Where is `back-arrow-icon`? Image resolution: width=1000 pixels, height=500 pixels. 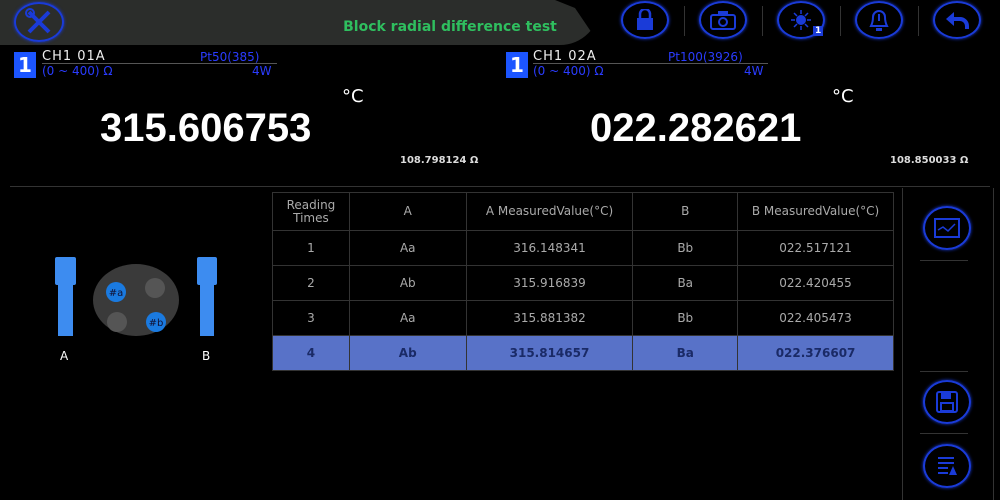
back-arrow-icon is located at coordinates (957, 20).